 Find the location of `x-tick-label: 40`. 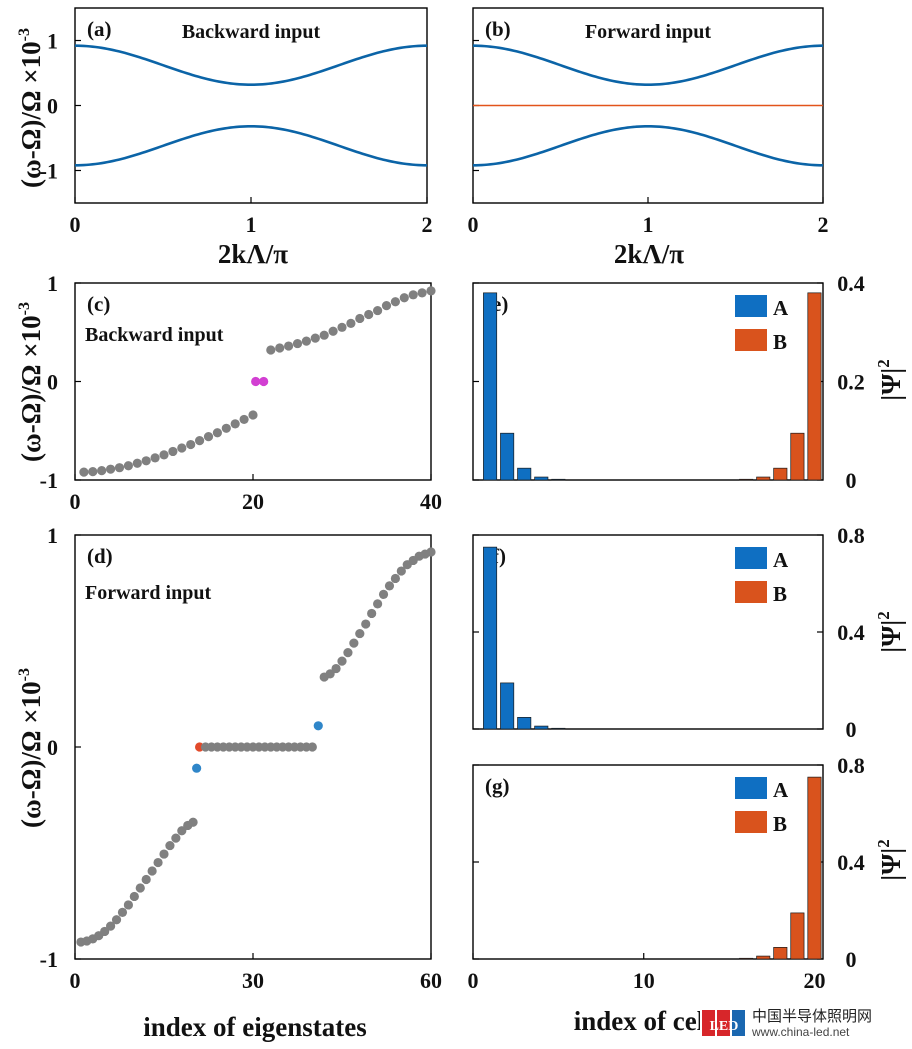

x-tick-label: 40 is located at coordinates (431, 501).